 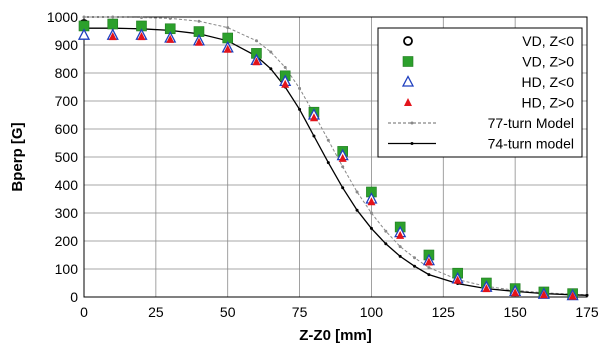 I want to click on series-2-point, so click(x=84, y=34).